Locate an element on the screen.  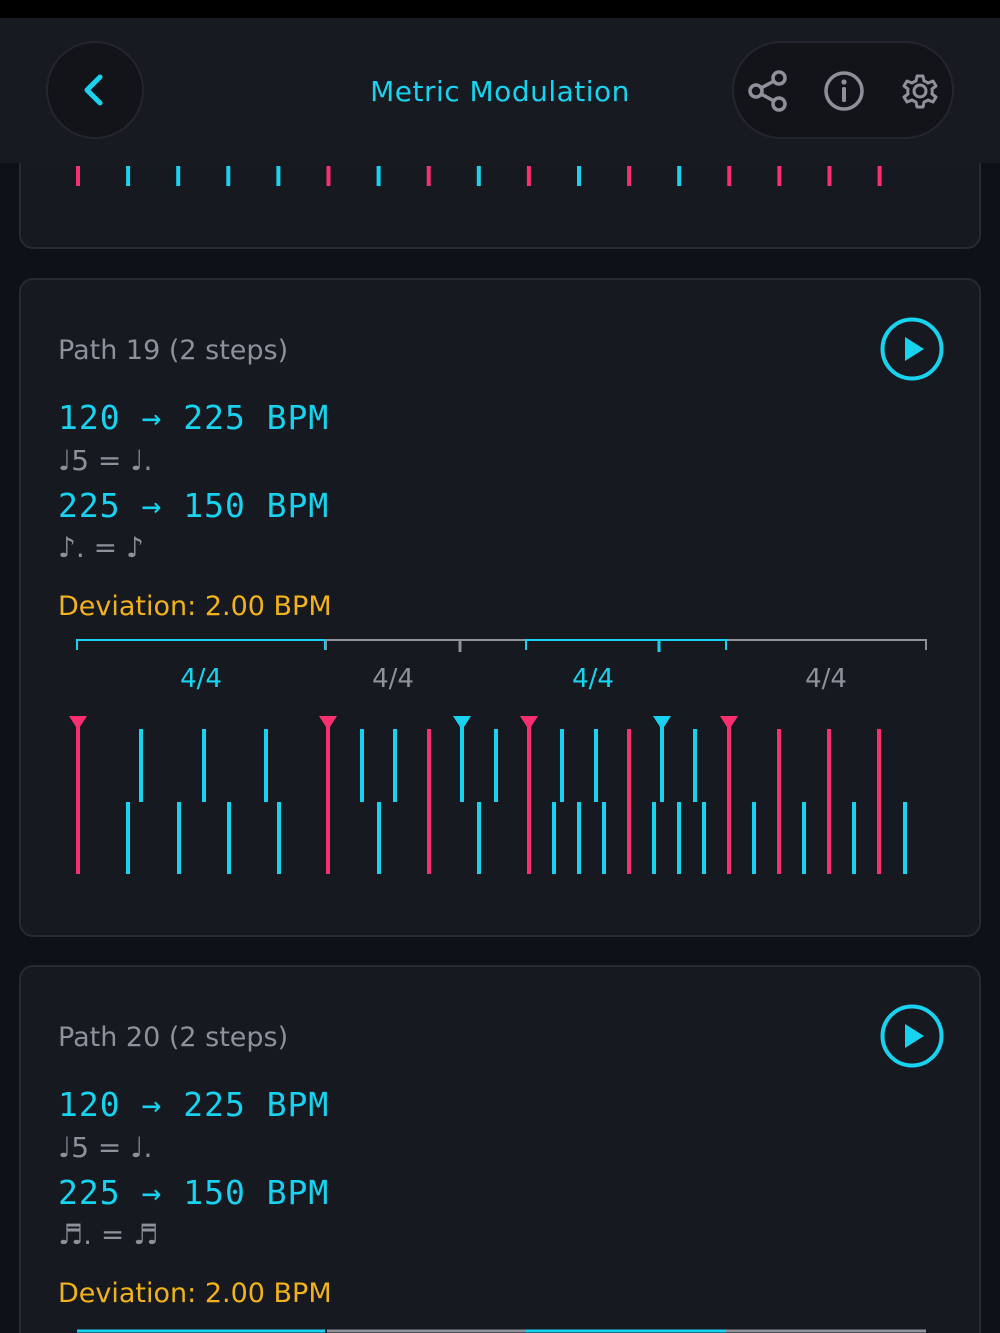
action-group is located at coordinates (843, 90).